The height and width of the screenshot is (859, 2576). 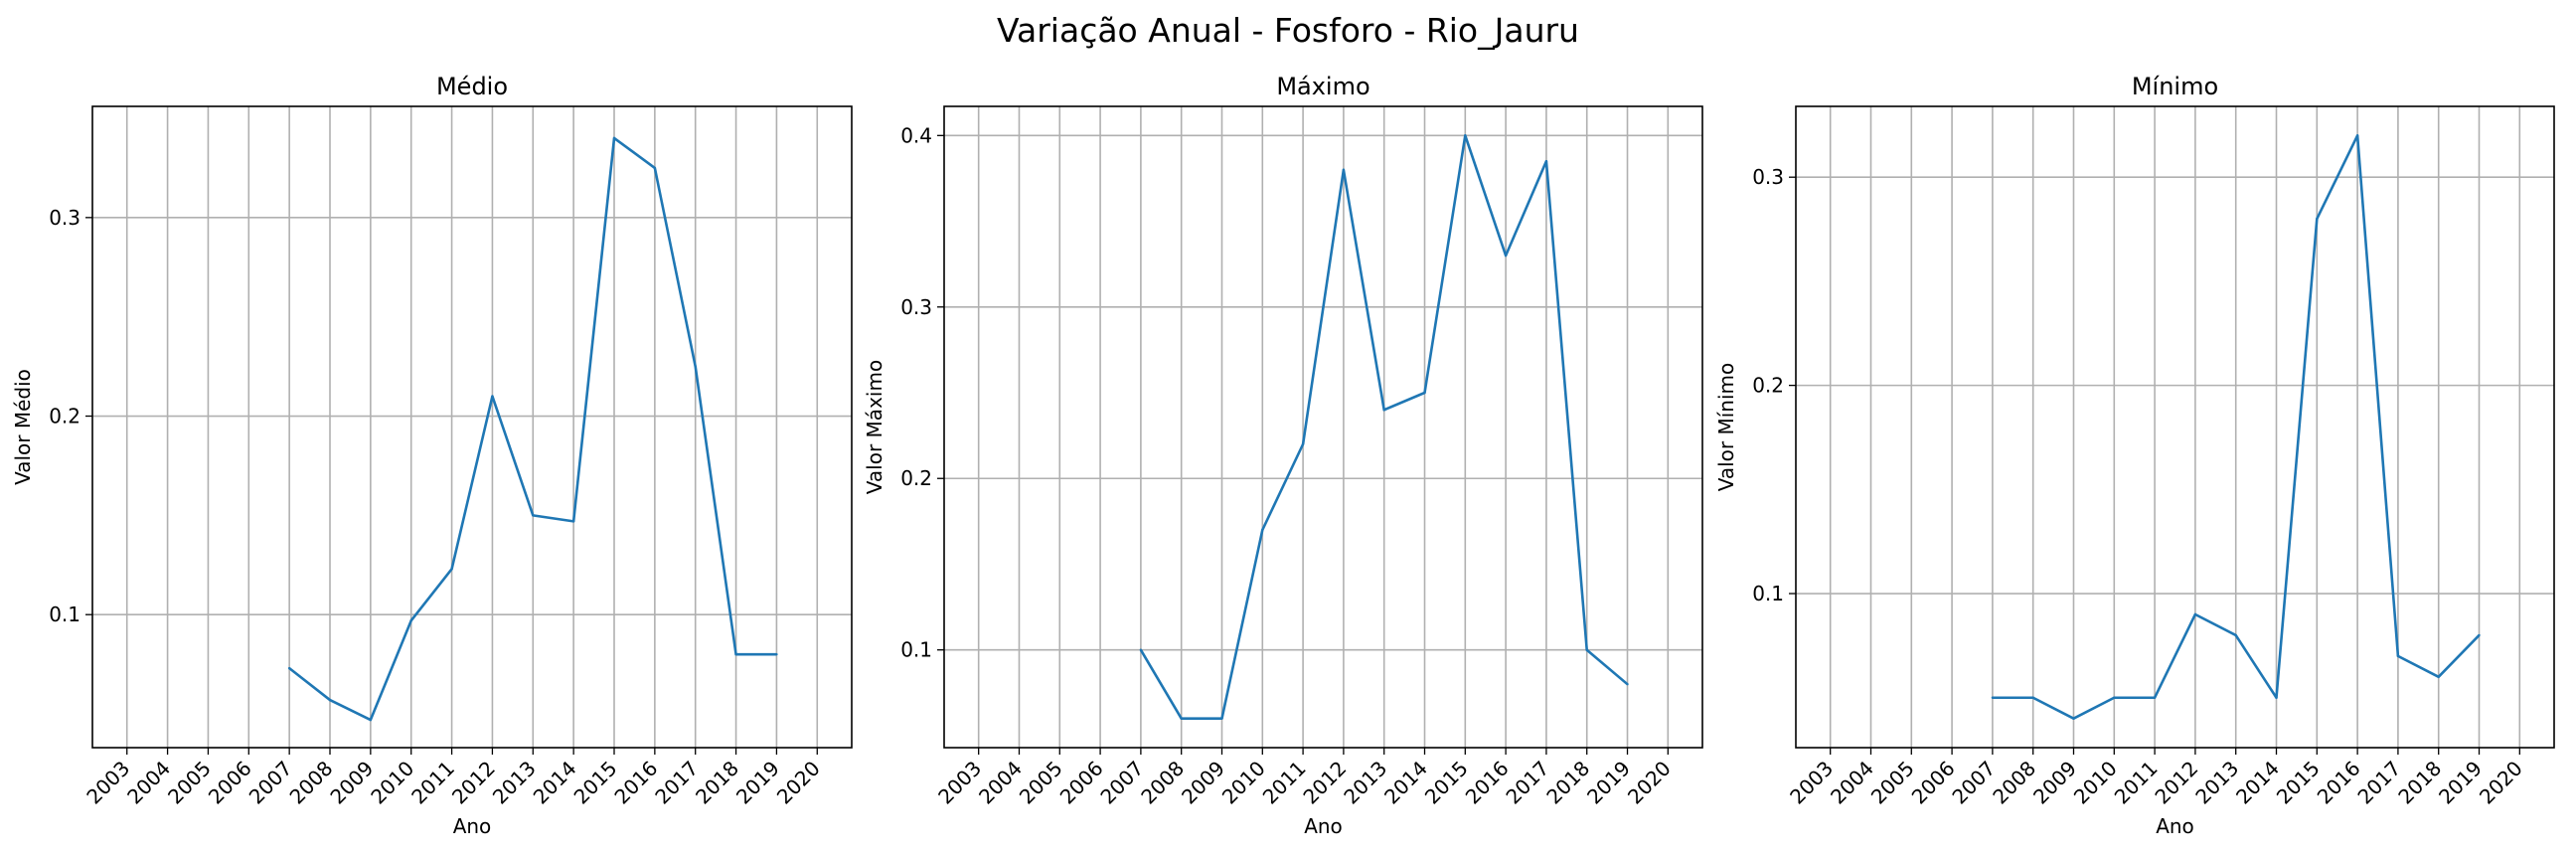 I want to click on y-axis-label: Valor Máximo, so click(x=874, y=427).